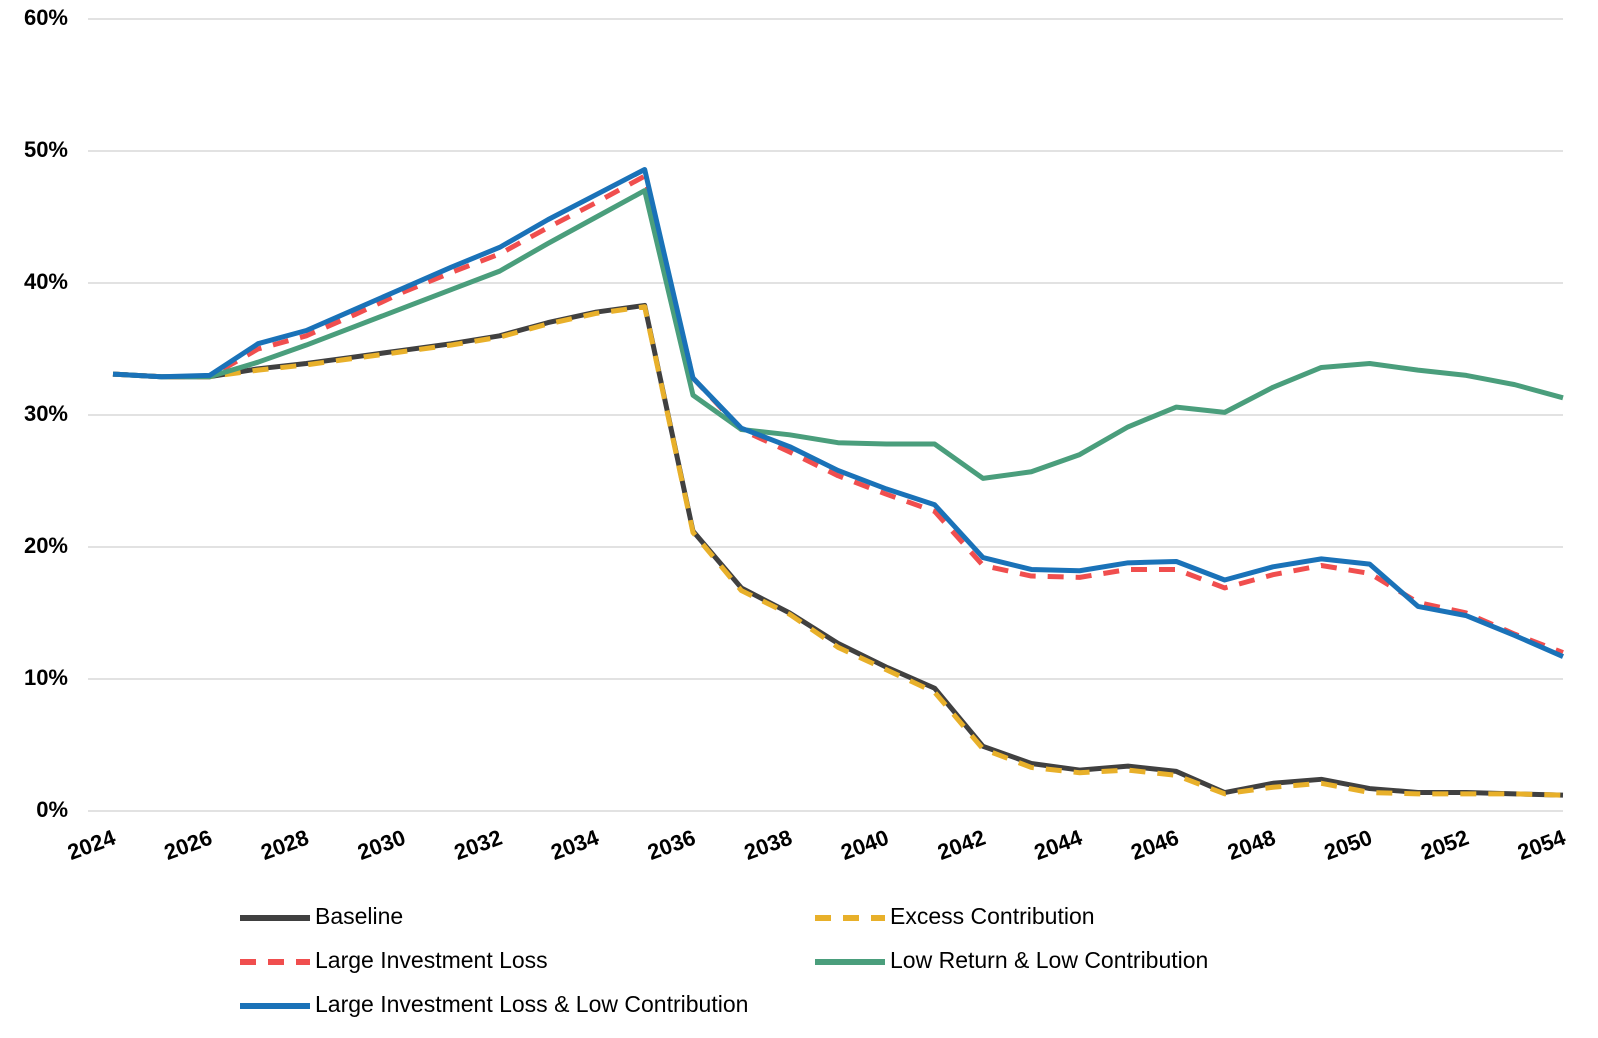 This screenshot has height=1038, width=1598. Describe the element at coordinates (1541, 844) in the screenshot. I see `x-tick-label: 2054` at that location.